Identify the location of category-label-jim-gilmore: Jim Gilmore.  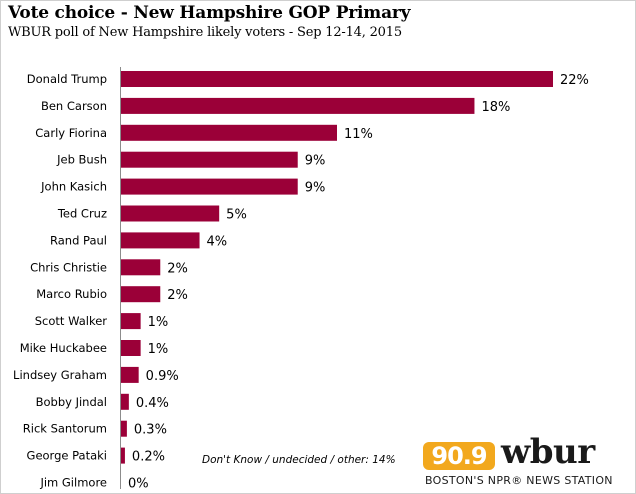
(73, 483).